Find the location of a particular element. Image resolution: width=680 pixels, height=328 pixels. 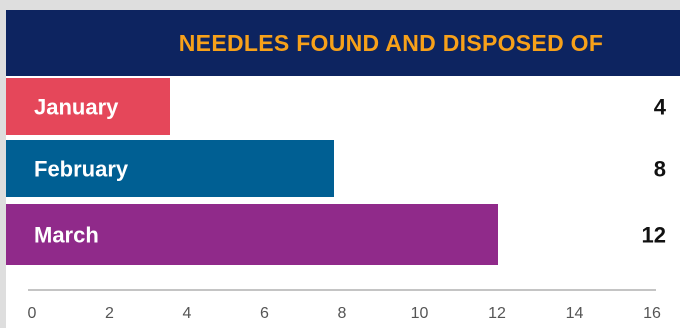

bar-january is located at coordinates (88, 106).